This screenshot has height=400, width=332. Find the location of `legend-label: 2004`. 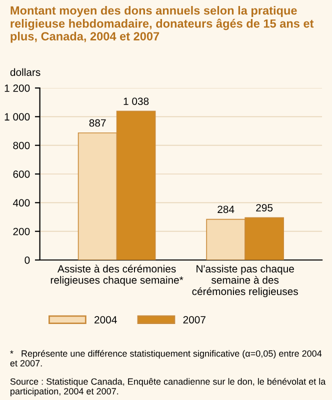

legend-label: 2004 is located at coordinates (105, 320).